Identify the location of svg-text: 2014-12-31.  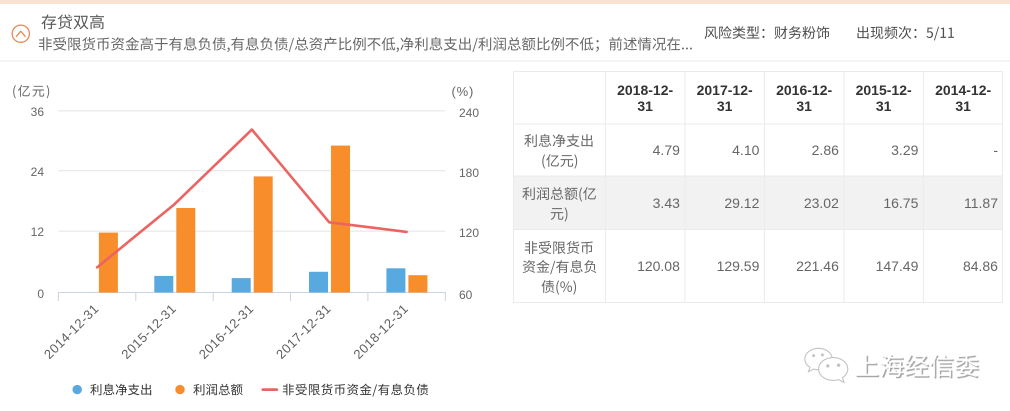
(71, 331).